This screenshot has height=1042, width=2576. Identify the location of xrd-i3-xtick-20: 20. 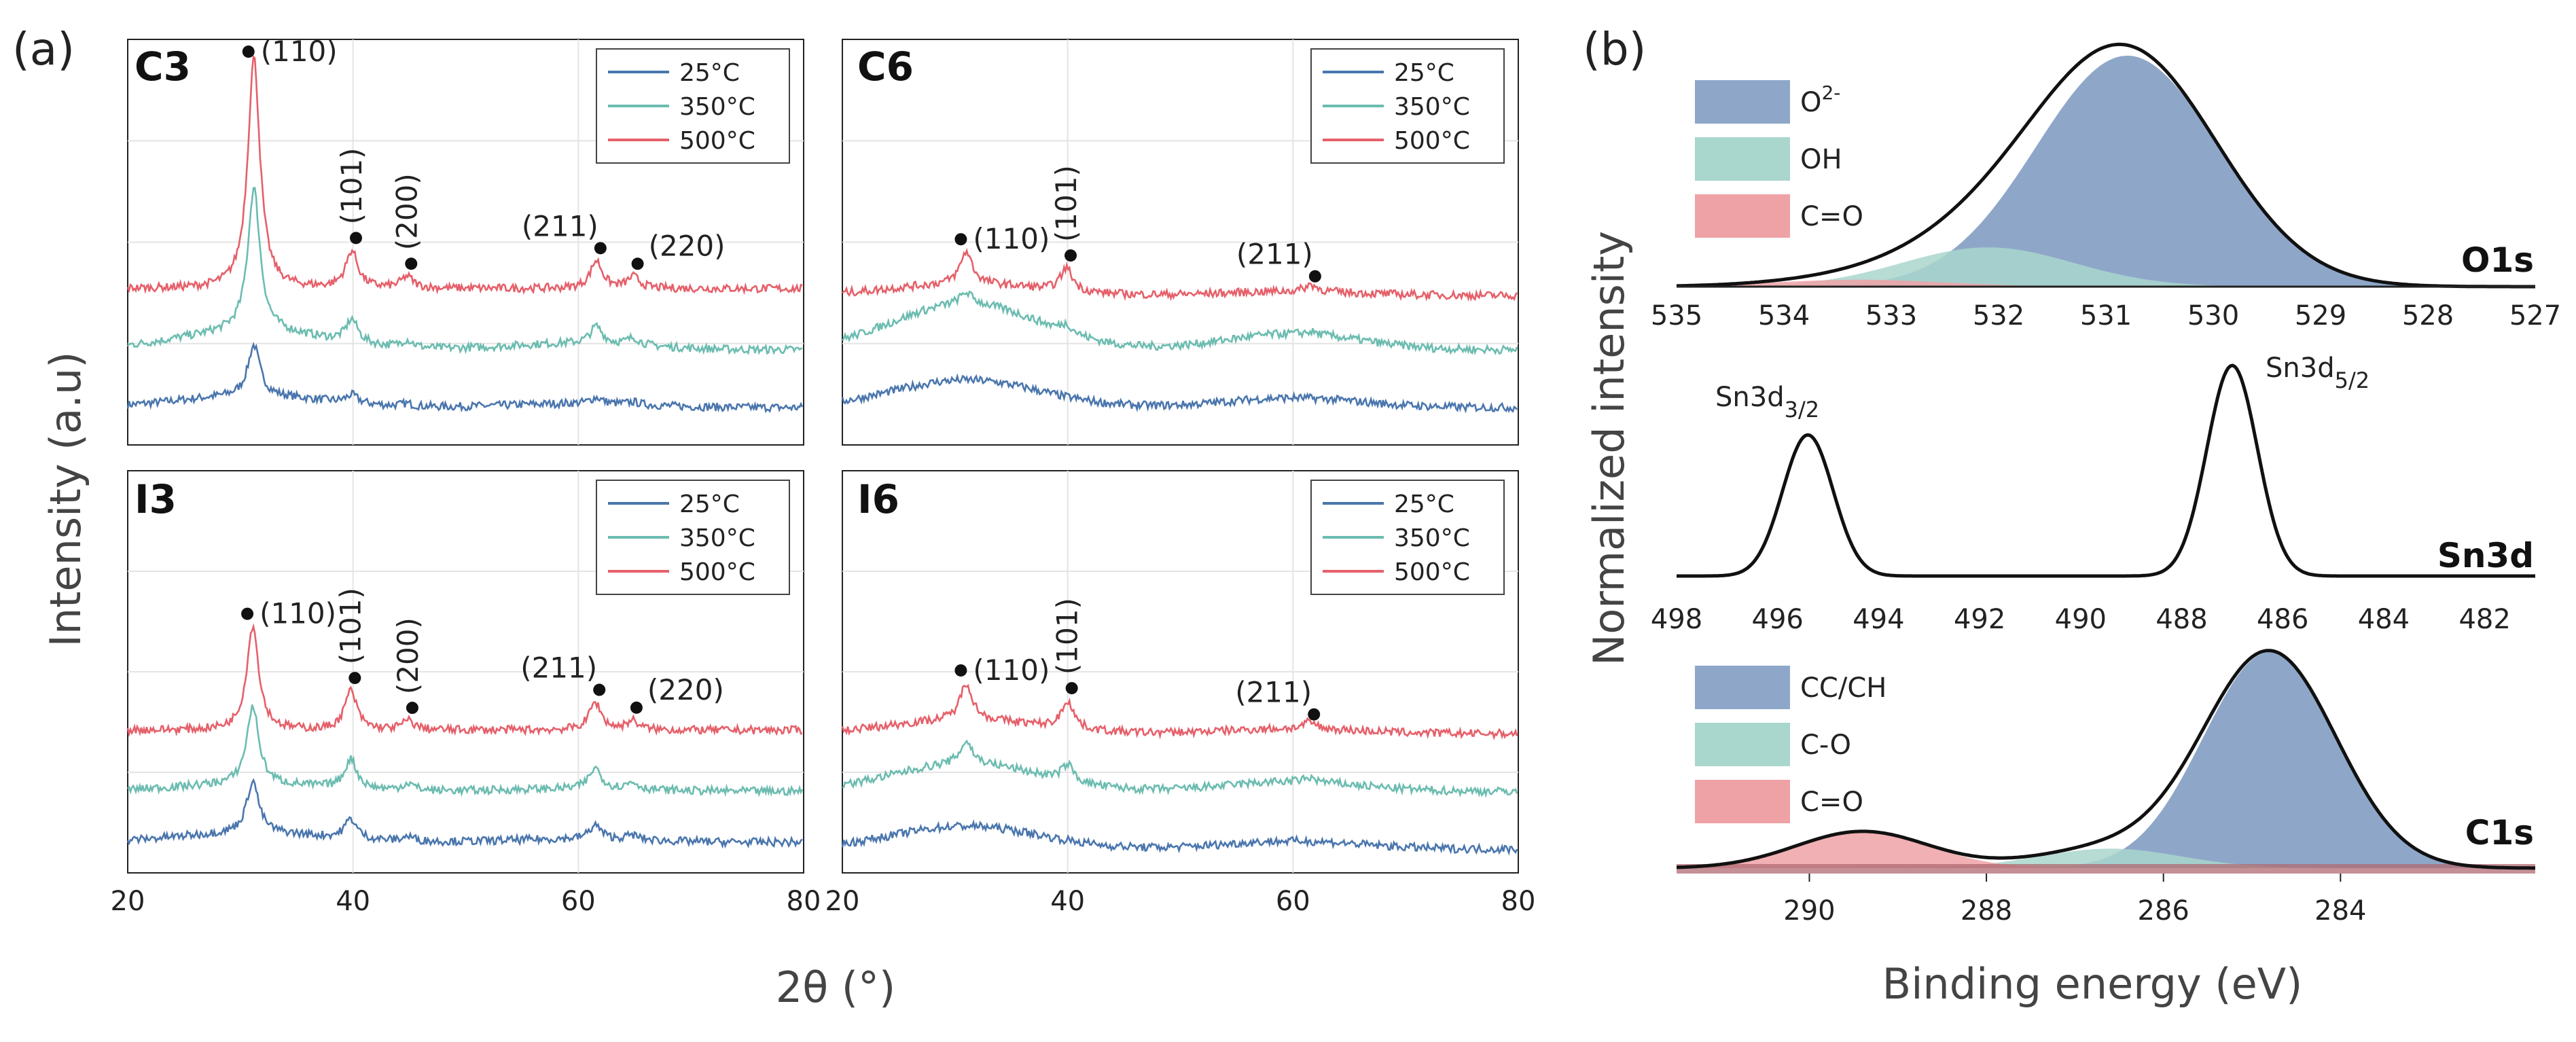
(128, 901).